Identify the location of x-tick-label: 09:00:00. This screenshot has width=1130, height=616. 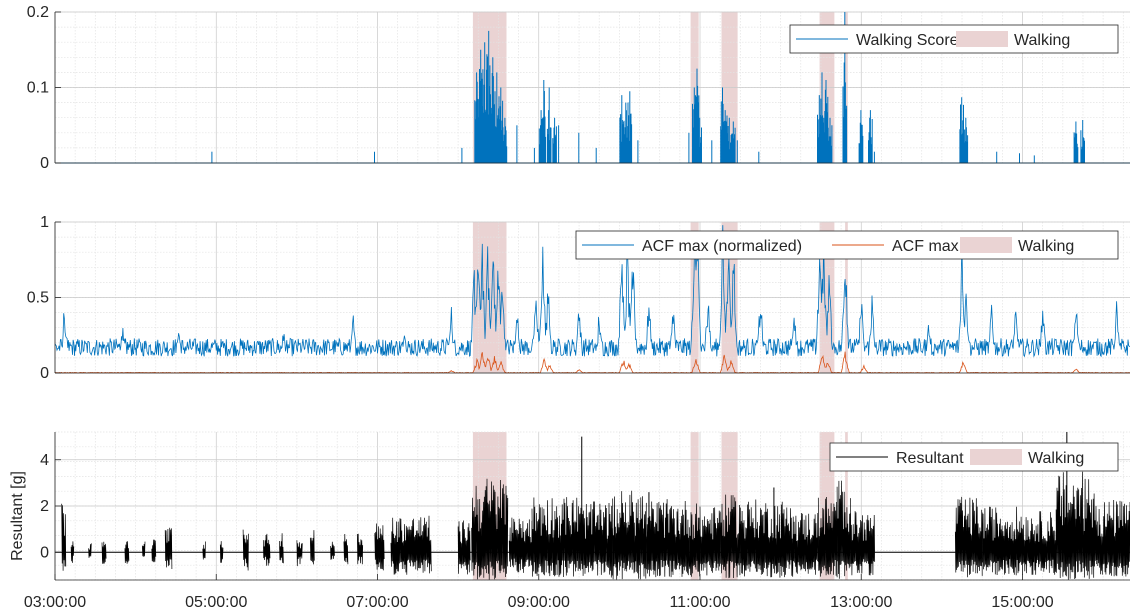
(539, 602).